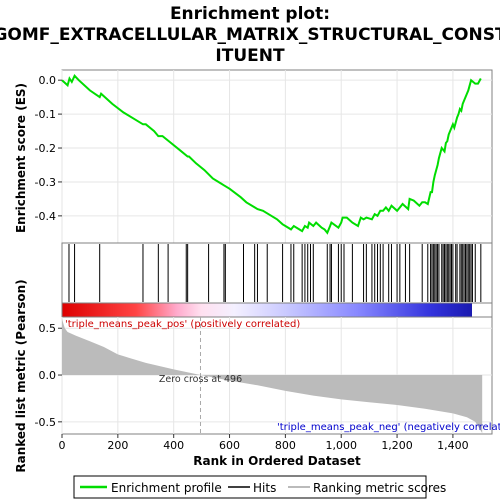 This screenshot has height=500, width=500. Describe the element at coordinates (277, 461) in the screenshot. I see `x-axis-label: Rank in Ordered Dataset` at that location.